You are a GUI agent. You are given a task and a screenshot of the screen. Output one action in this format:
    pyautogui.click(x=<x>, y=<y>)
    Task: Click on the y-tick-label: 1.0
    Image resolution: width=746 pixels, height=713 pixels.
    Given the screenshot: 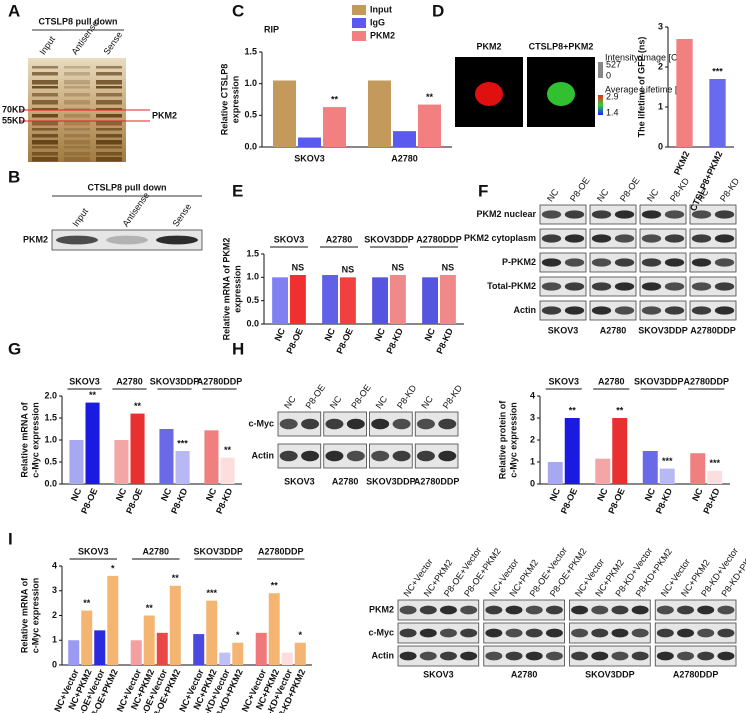 What is the action you would take?
    pyautogui.click(x=50, y=439)
    